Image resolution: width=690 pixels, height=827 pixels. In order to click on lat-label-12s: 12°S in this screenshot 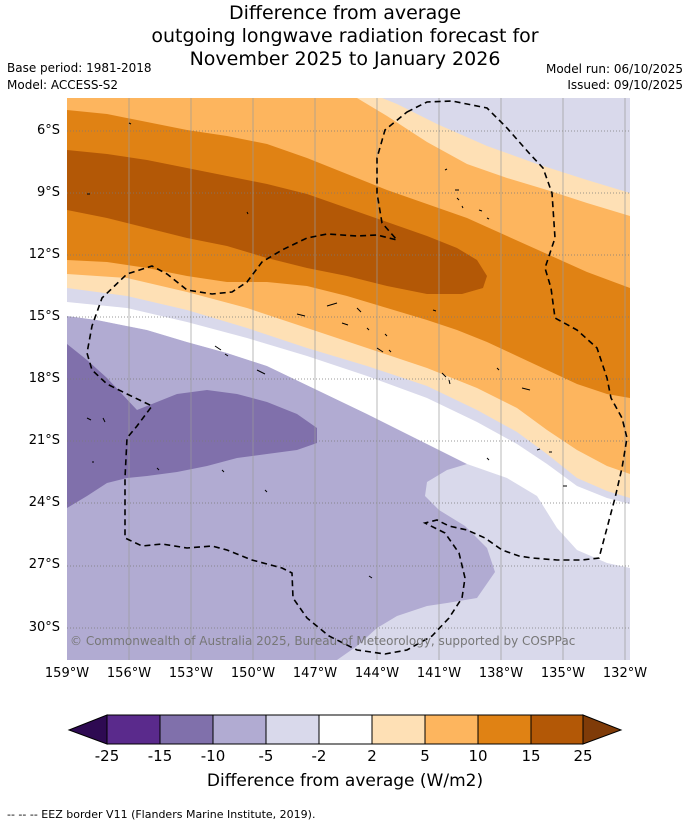, I will do `click(44, 254)`.